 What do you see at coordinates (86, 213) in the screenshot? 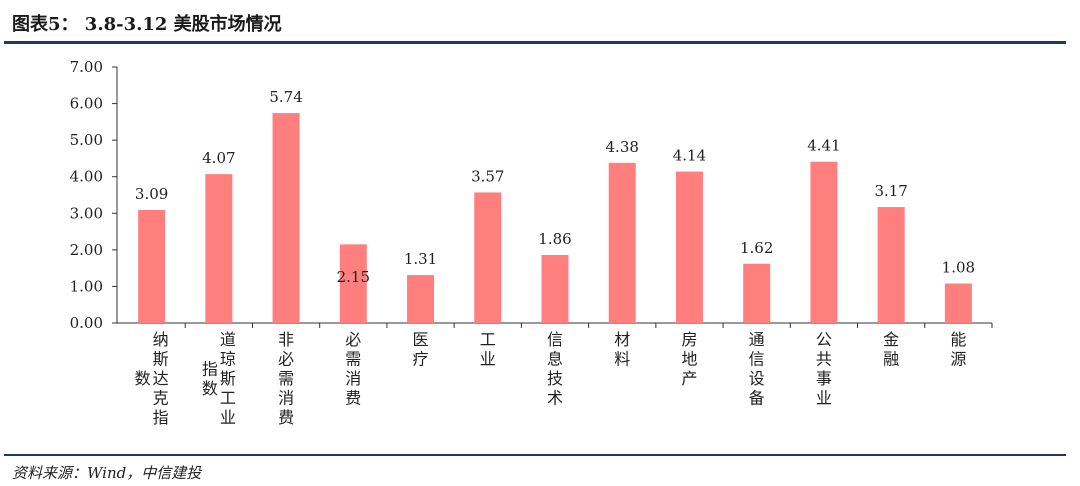
I see `y-tick-label: 3.00` at bounding box center [86, 213].